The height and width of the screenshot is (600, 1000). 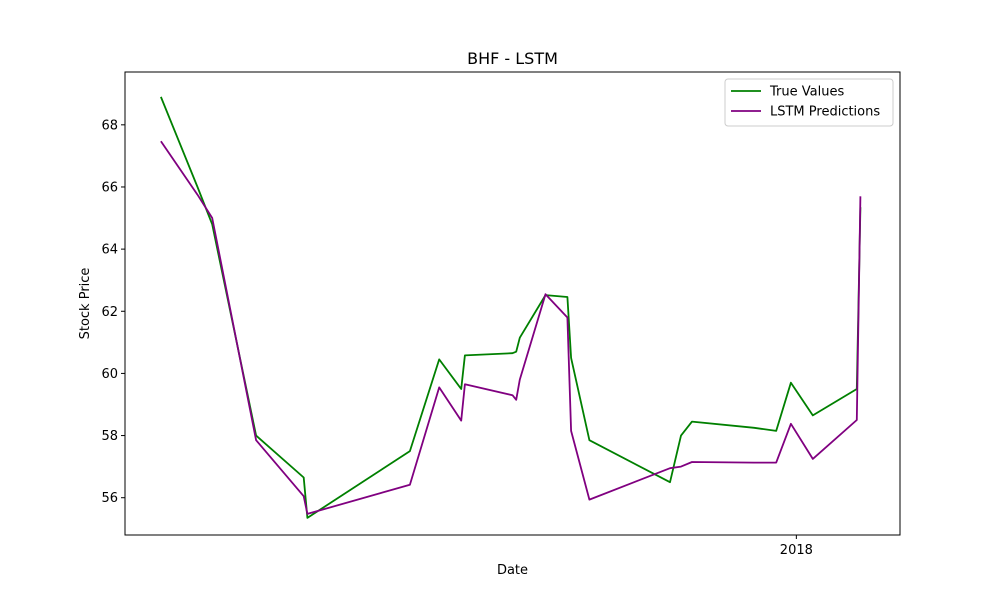 What do you see at coordinates (109, 125) in the screenshot?
I see `y-tick-label: 68` at bounding box center [109, 125].